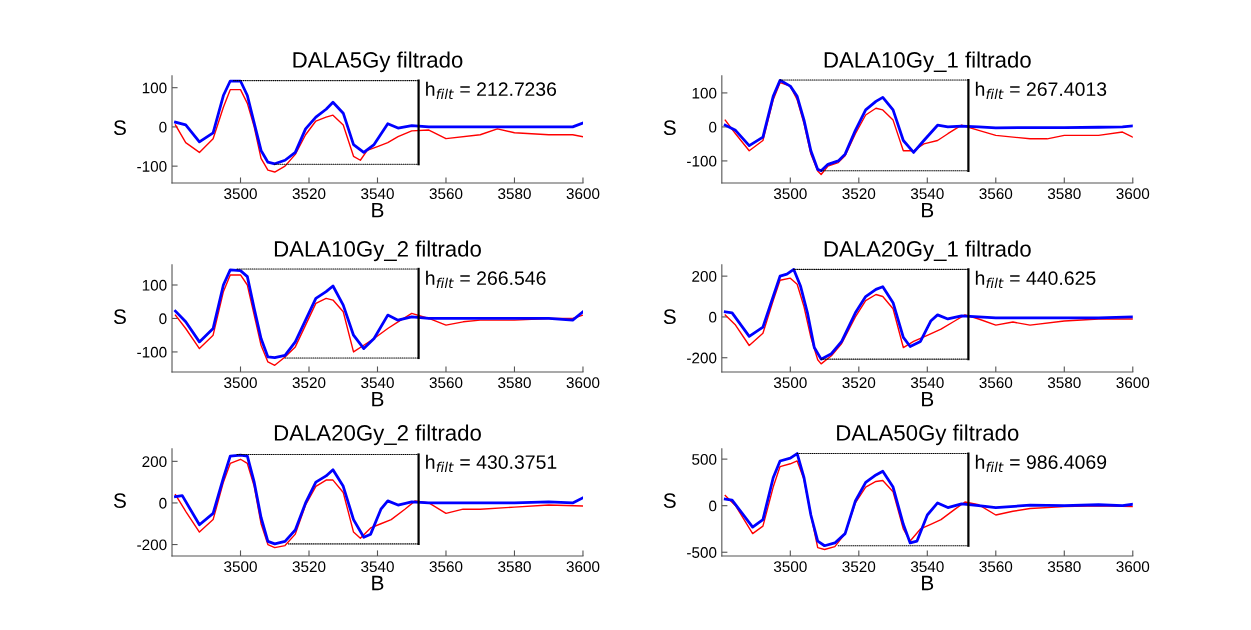 The height and width of the screenshot is (630, 1251). What do you see at coordinates (927, 251) in the screenshot?
I see `chart-title: DALA20Gy_1 filtrado` at bounding box center [927, 251].